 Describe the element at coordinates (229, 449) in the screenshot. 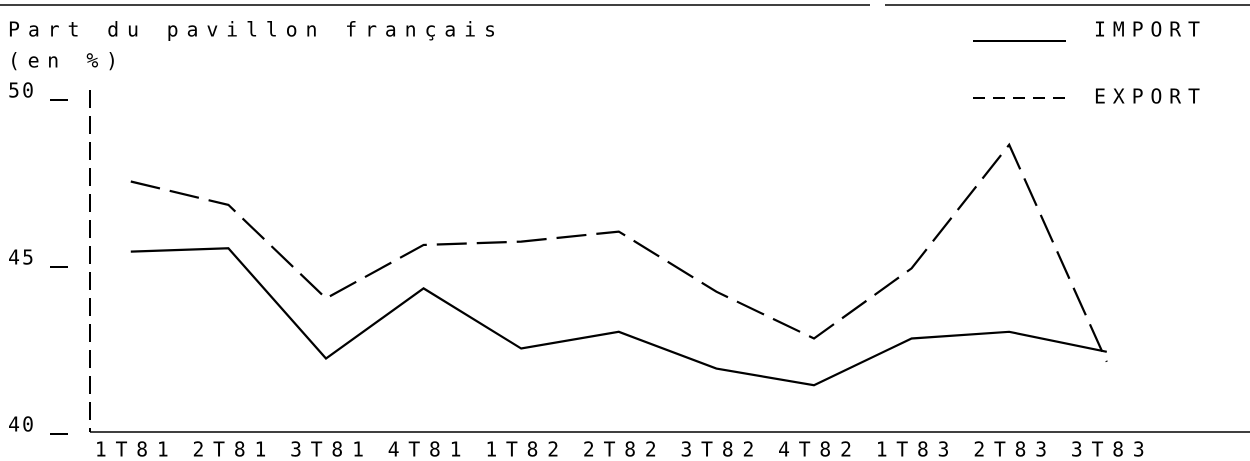

I see `x-tick-label: 2T81` at that location.